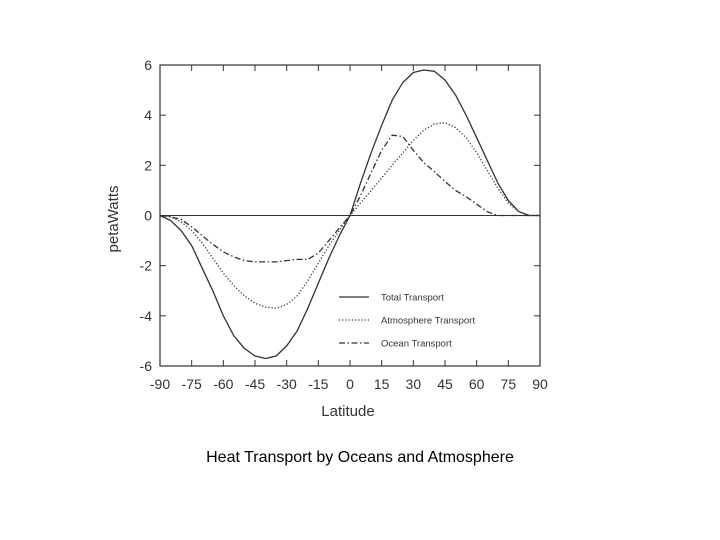 This screenshot has height=540, width=720. I want to click on x-tick-label: -75, so click(192, 384).